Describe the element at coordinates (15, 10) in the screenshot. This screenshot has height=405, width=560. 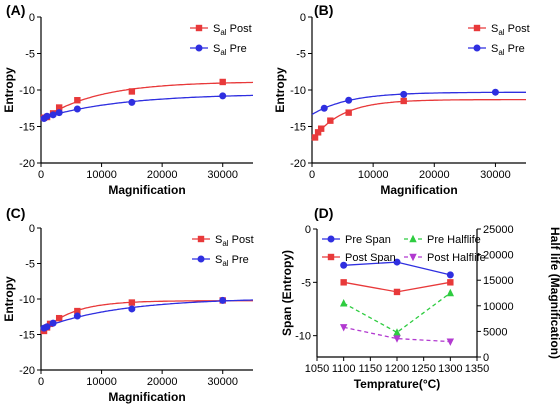
I see `panel-label: (A)` at that location.